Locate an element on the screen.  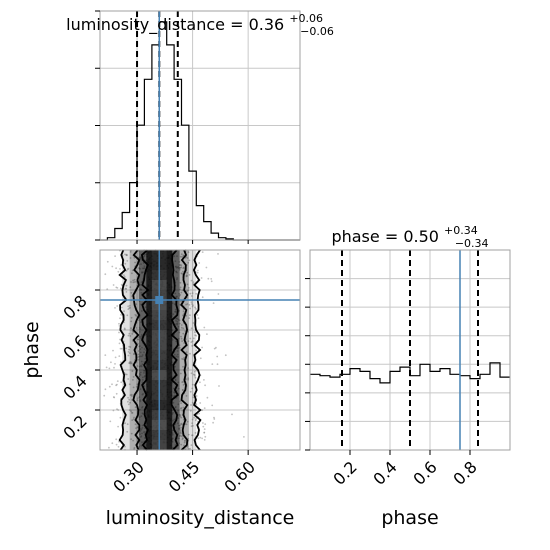
xtick-label-ld-0: 0.30 is located at coordinates (128, 476).